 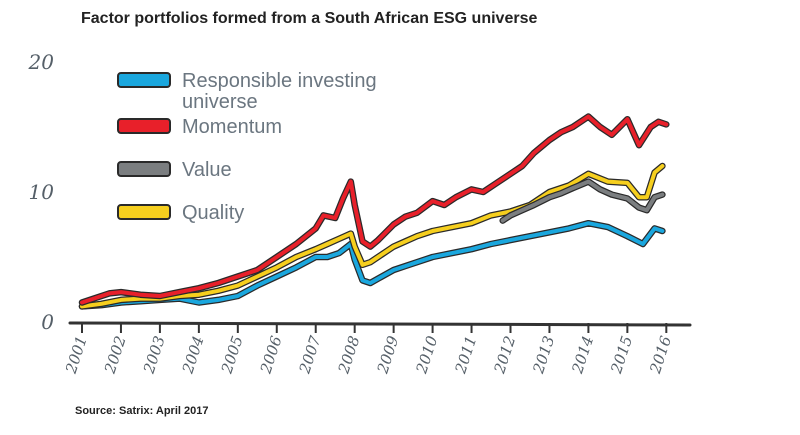 What do you see at coordinates (465, 355) in the screenshot?
I see `x-tick-label: 2011` at bounding box center [465, 355].